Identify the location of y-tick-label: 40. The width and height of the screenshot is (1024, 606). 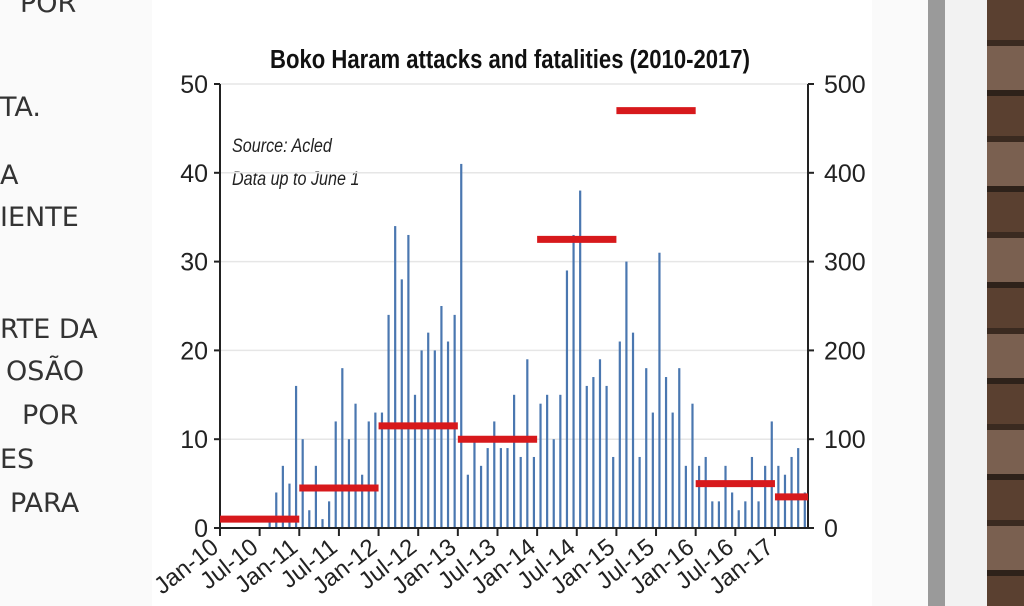
(194, 174).